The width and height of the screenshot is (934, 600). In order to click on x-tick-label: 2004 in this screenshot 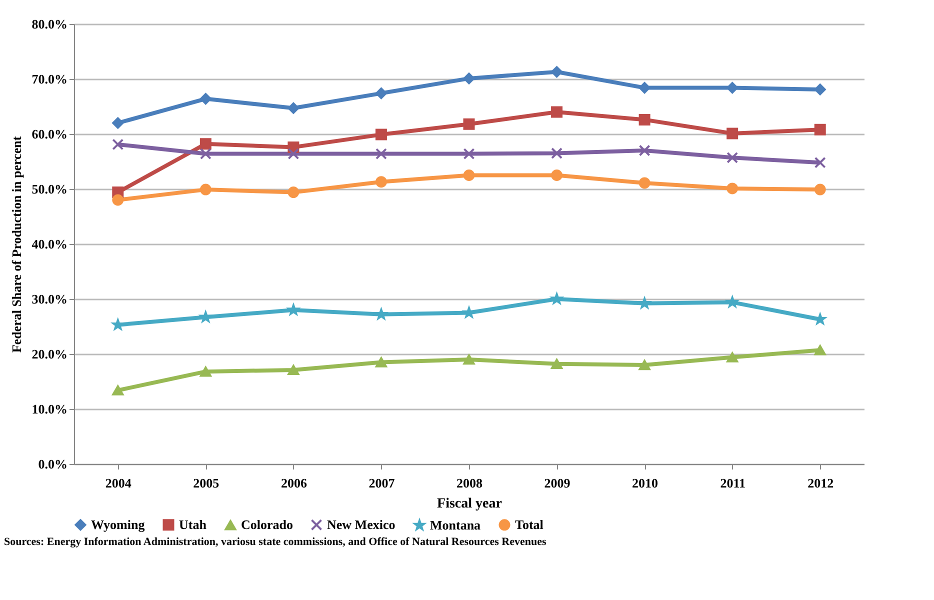, I will do `click(118, 483)`.